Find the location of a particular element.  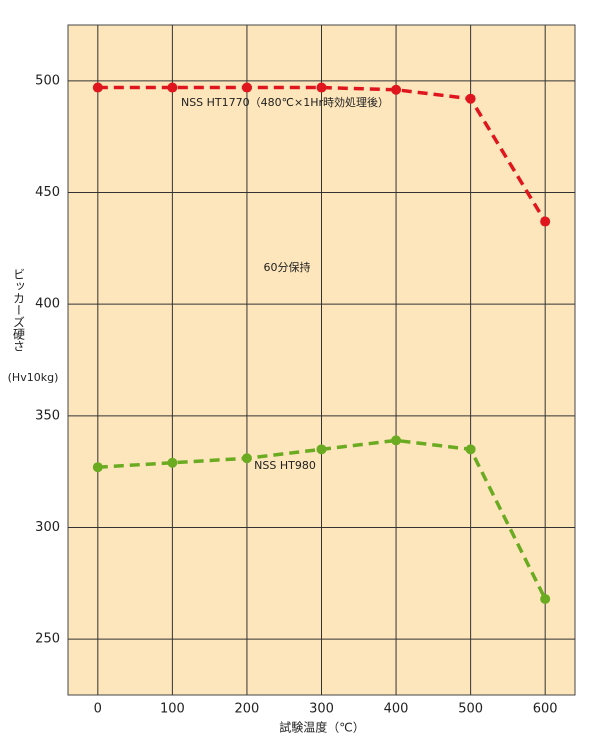

y-tick-label: 350 is located at coordinates (47, 415).